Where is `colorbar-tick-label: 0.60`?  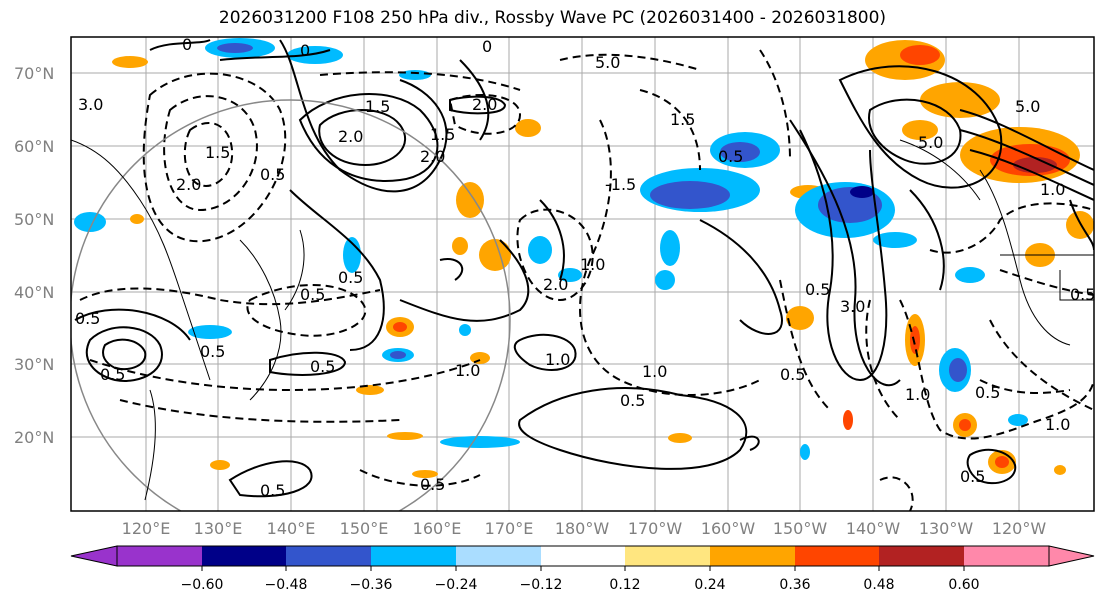 colorbar-tick-label: 0.60 is located at coordinates (963, 585).